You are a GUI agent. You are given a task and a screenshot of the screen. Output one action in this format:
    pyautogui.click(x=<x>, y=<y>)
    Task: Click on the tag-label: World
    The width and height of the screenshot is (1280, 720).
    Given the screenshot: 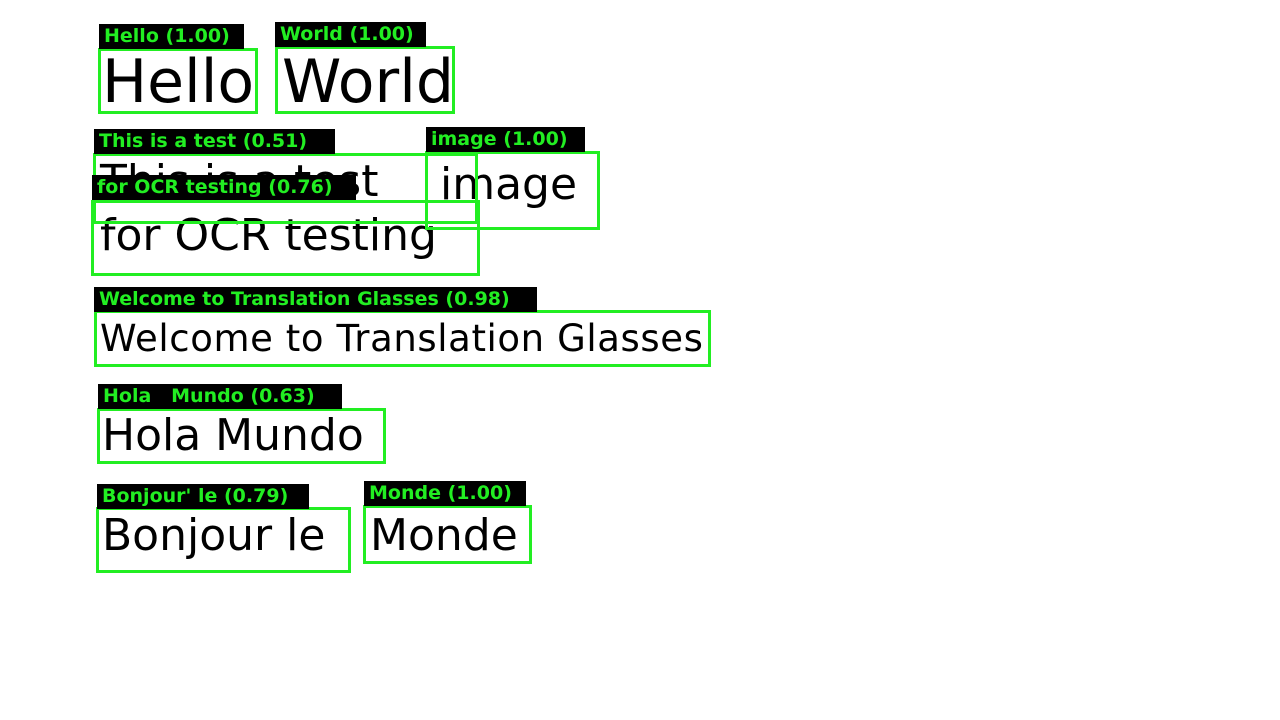 What is the action you would take?
    pyautogui.click(x=311, y=34)
    